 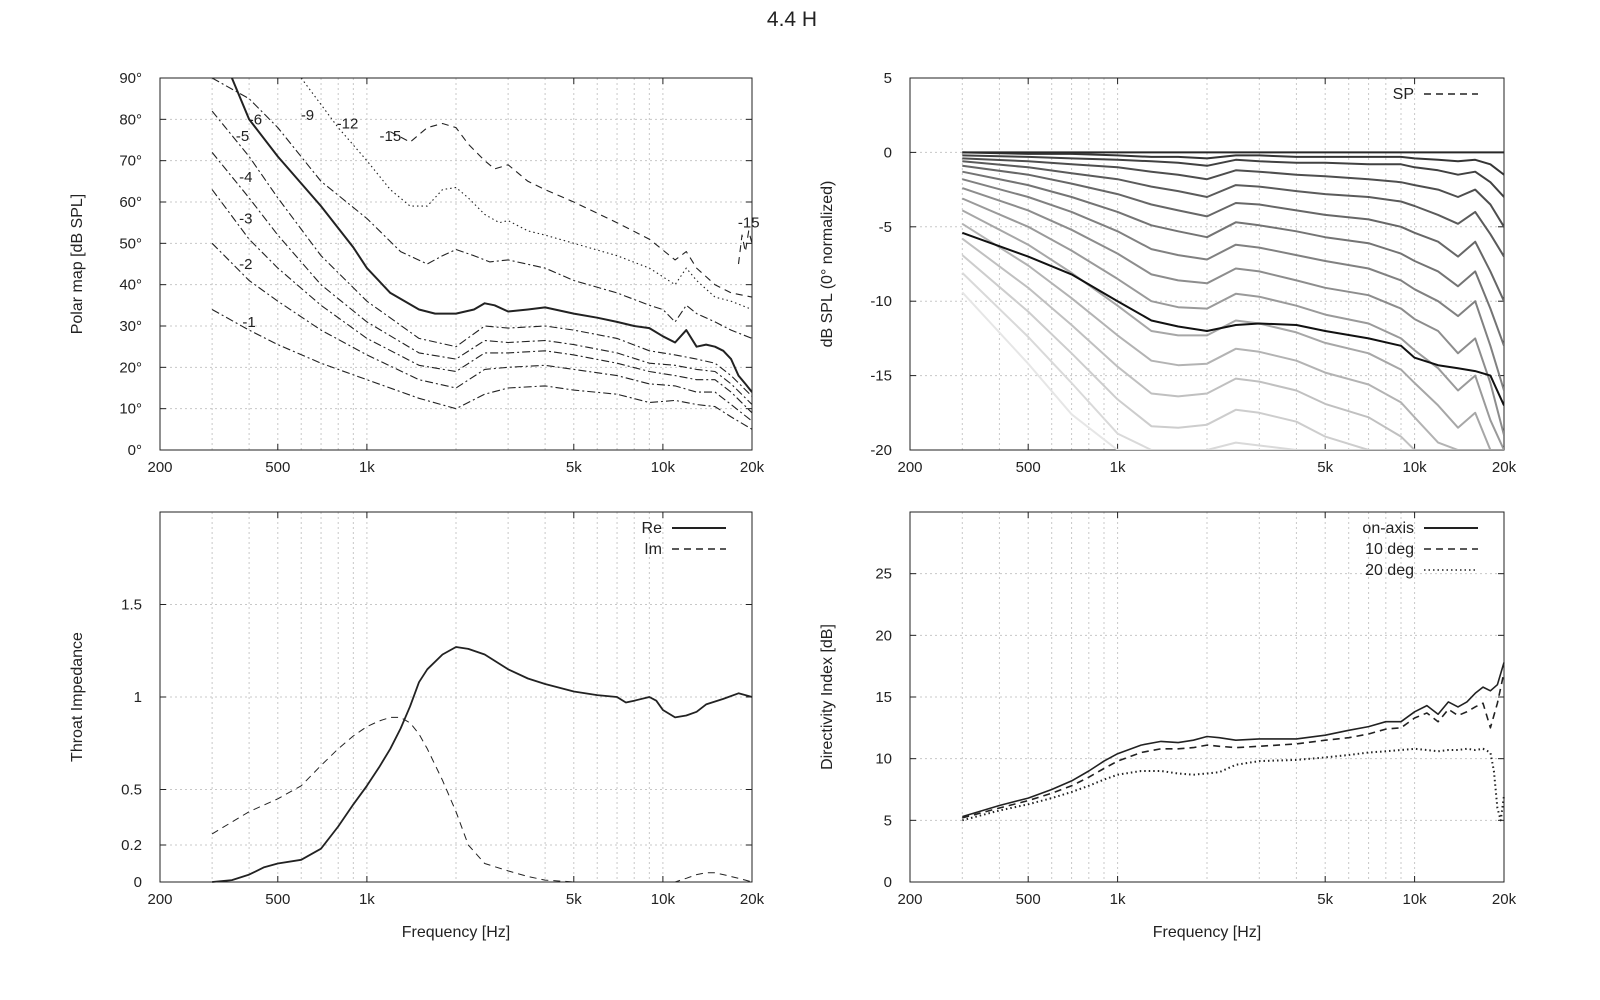 I want to click on polar-map-x-tick-label: 10k, so click(x=663, y=467).